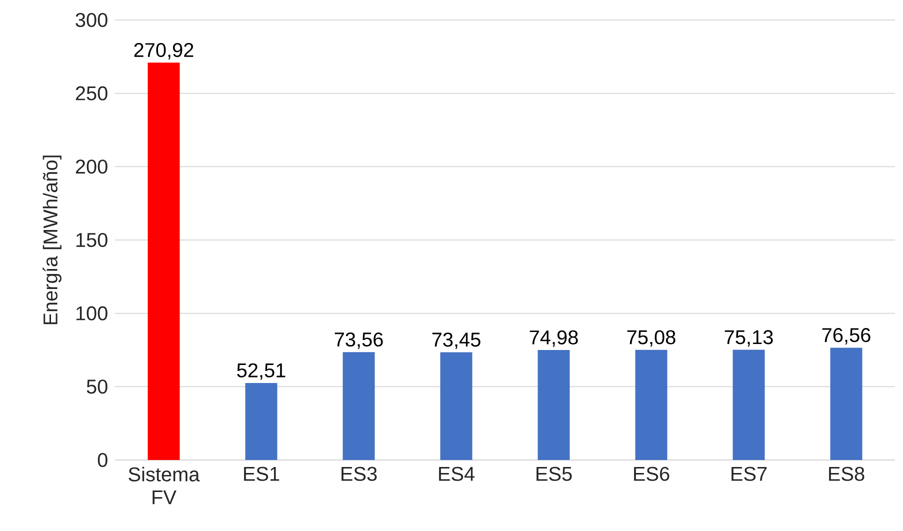 Image resolution: width=903 pixels, height=531 pixels. I want to click on y-tick-label: 100, so click(92, 313).